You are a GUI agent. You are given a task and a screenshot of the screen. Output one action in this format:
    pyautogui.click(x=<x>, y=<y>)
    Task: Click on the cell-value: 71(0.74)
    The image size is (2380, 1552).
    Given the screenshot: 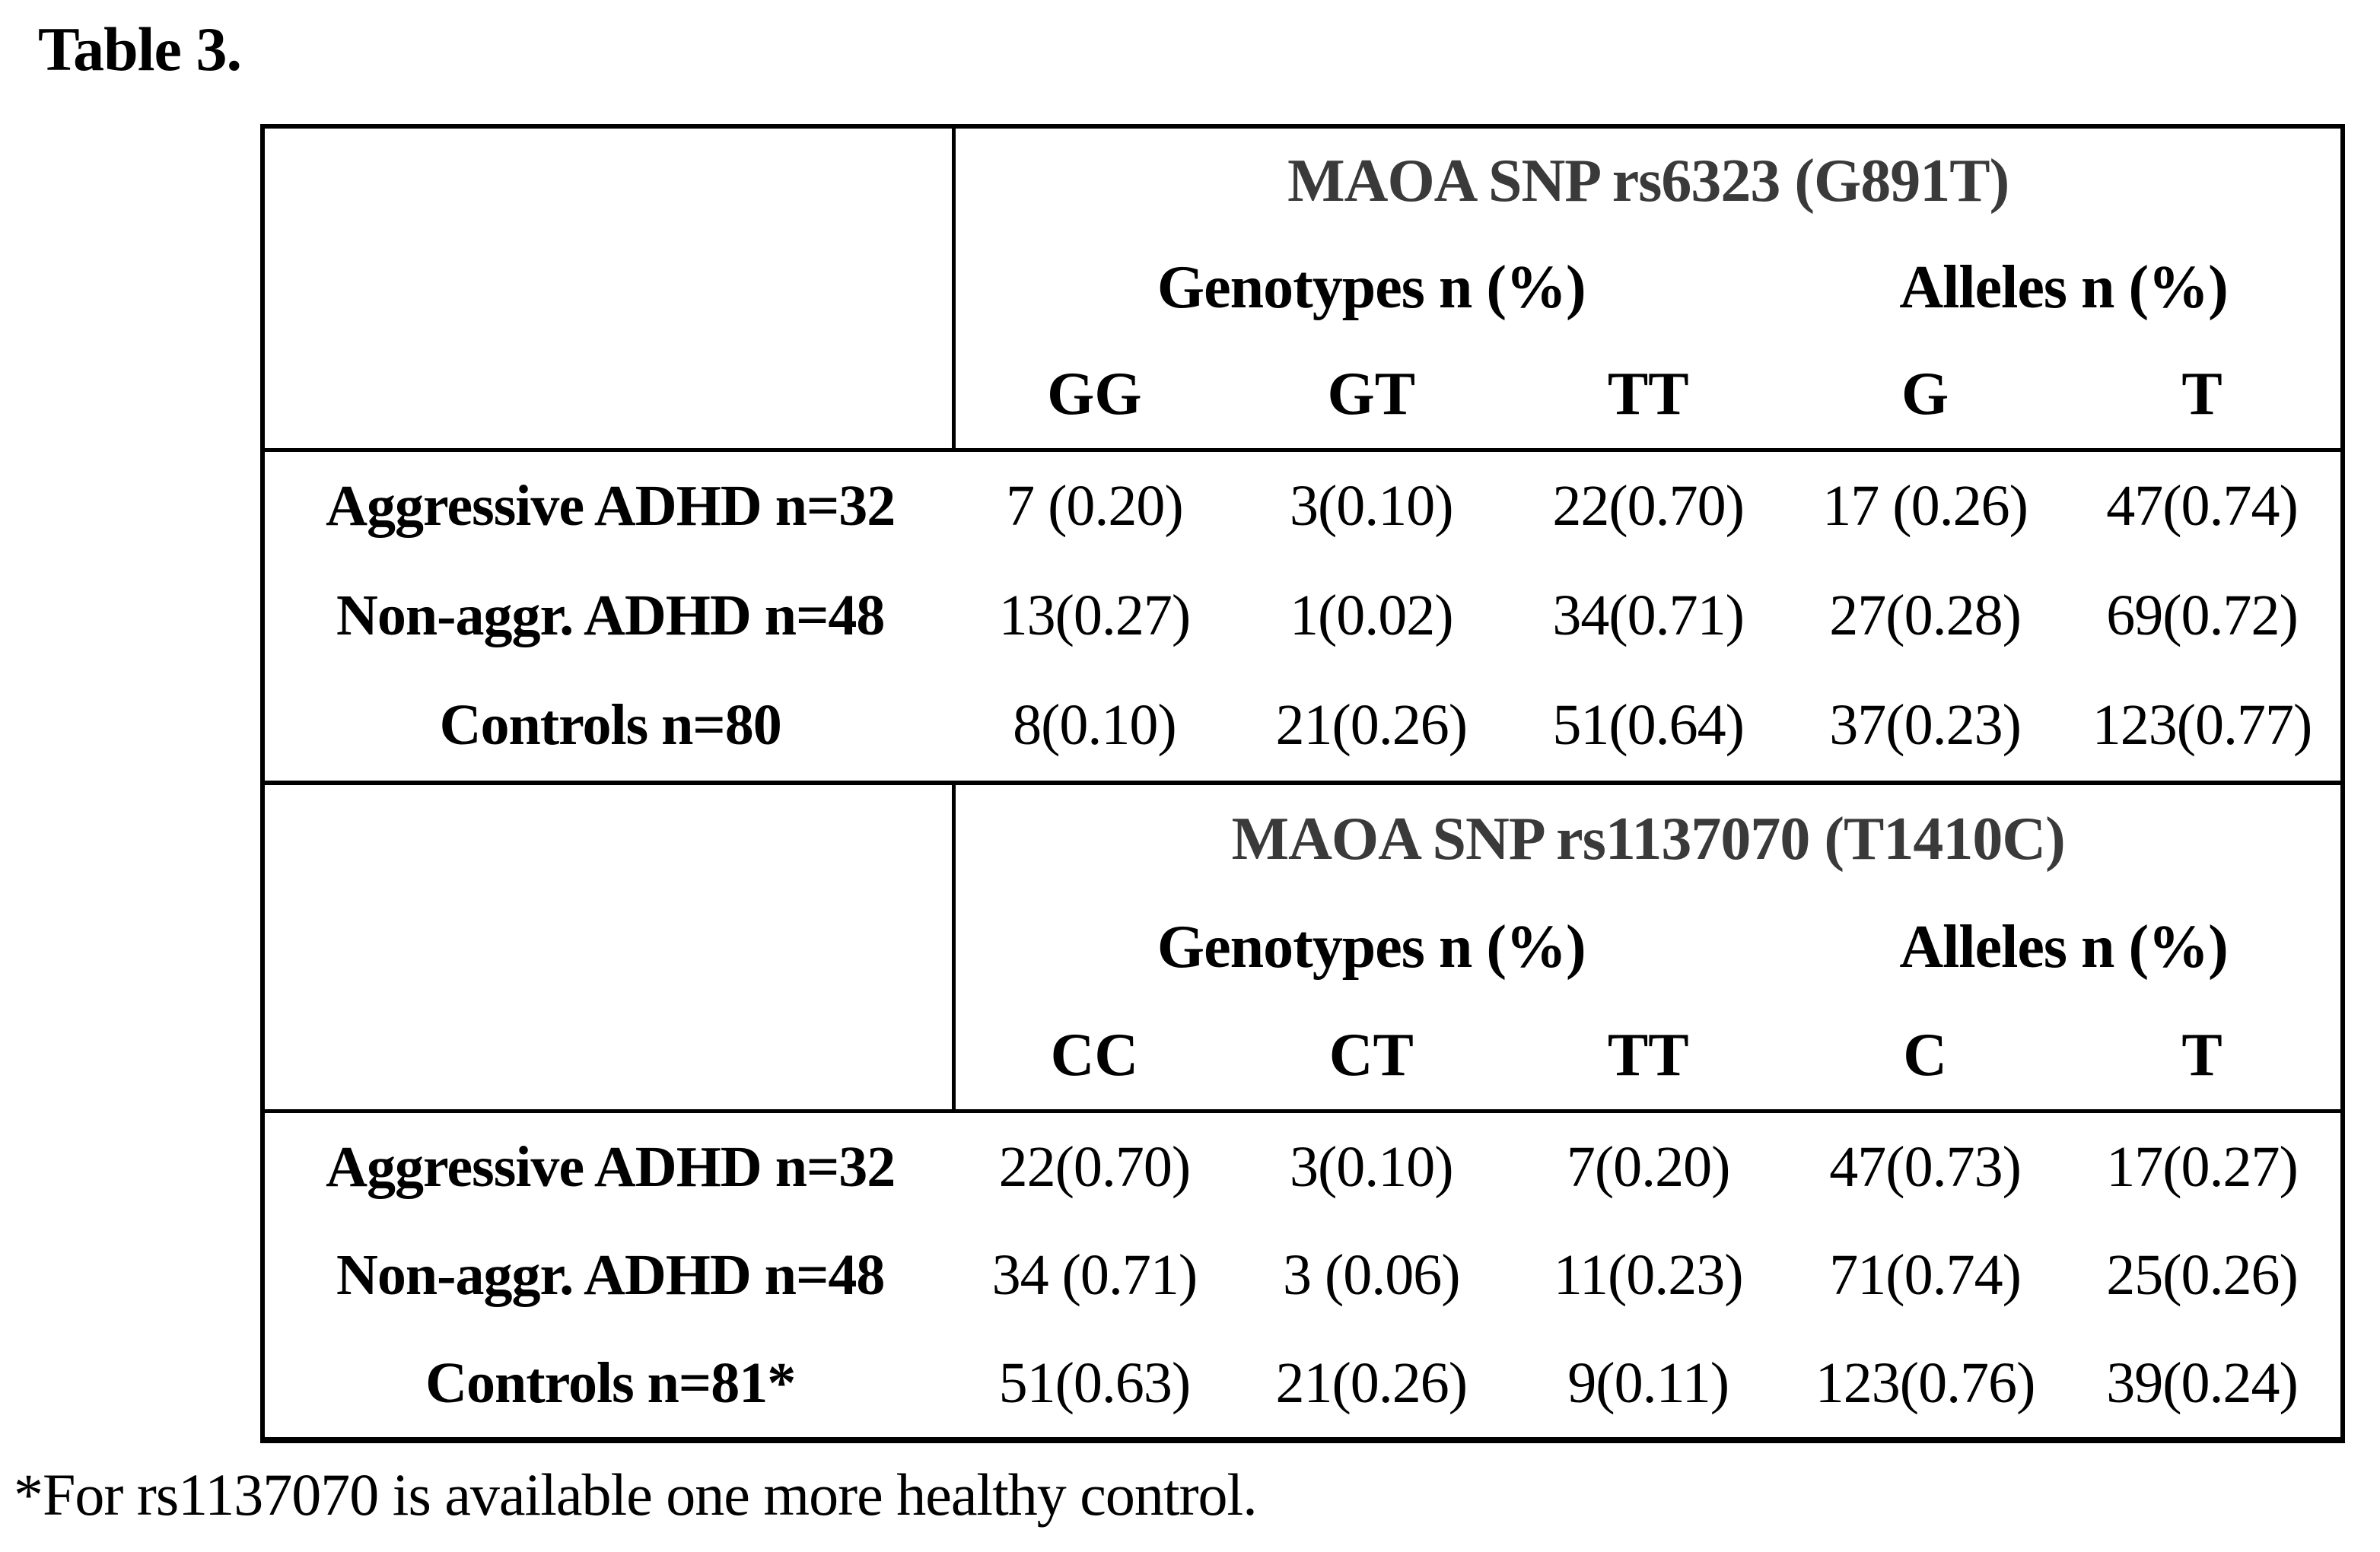 What is the action you would take?
    pyautogui.click(x=1925, y=1274)
    